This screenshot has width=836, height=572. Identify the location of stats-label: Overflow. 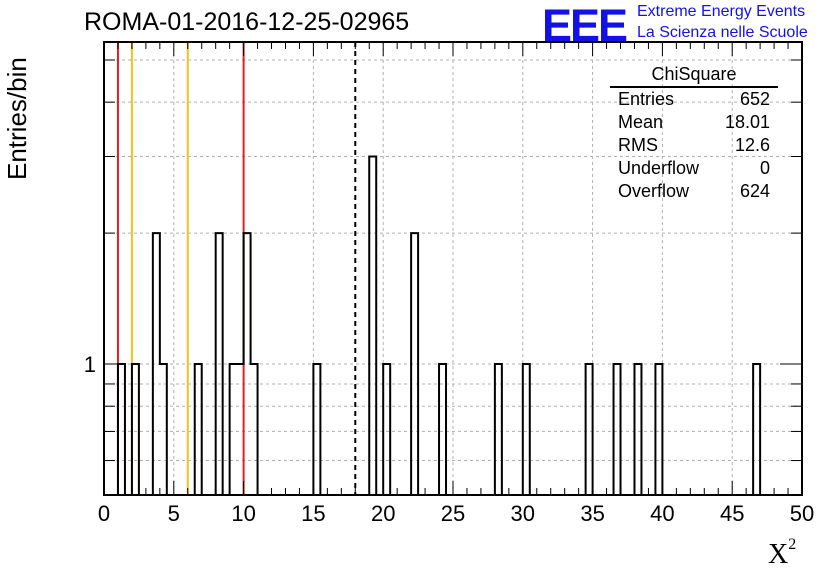
(654, 191).